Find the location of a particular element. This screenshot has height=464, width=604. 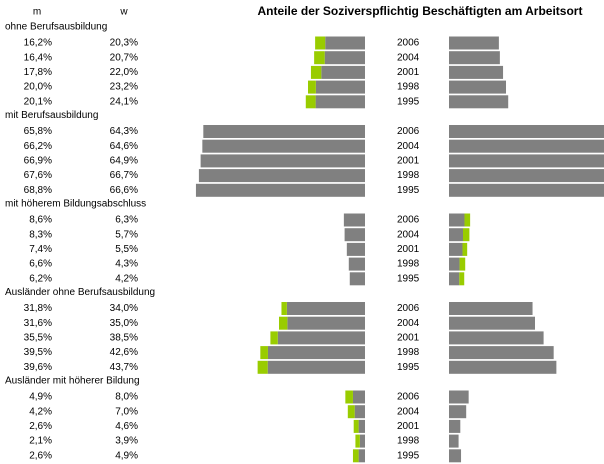

value-label: 4,6% is located at coordinates (126, 426).